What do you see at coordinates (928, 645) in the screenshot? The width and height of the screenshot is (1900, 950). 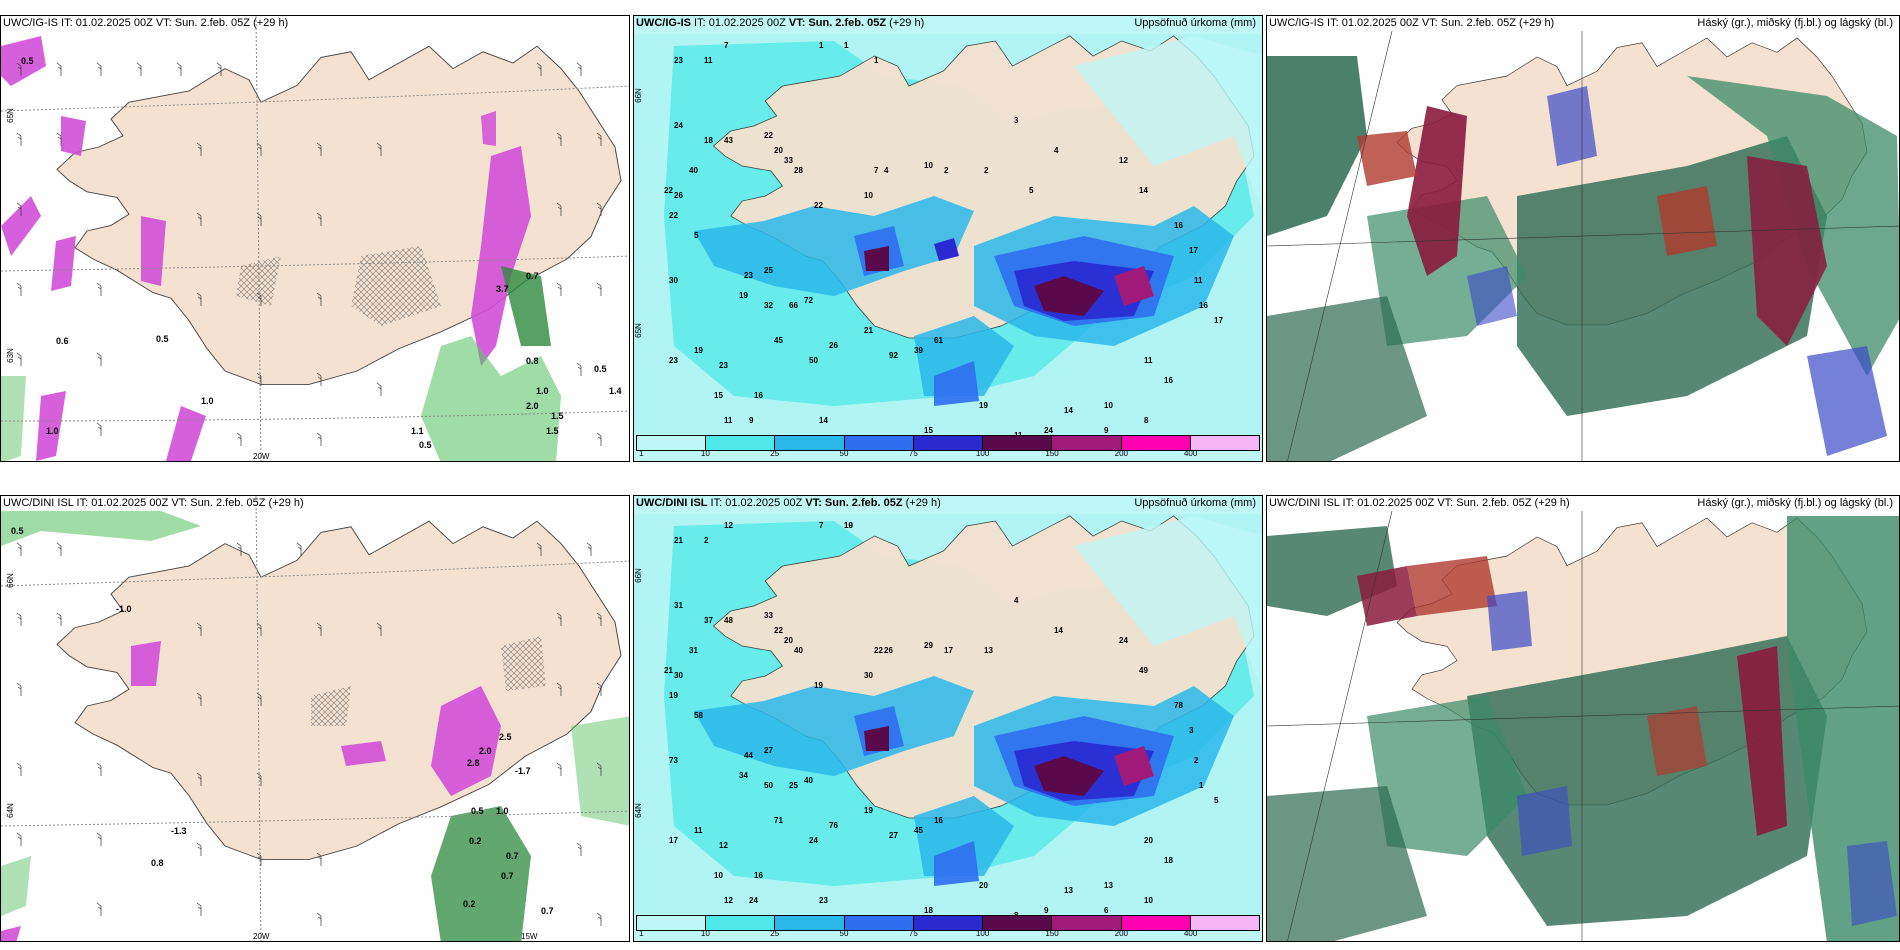 I see `precip-value: 29` at bounding box center [928, 645].